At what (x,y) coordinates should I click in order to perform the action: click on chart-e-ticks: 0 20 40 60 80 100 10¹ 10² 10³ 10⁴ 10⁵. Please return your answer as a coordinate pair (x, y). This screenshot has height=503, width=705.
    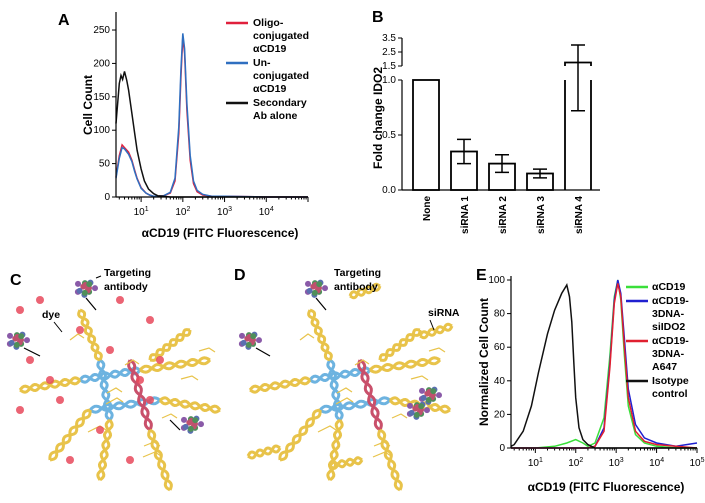
    Looking at the image, I should click on (596, 372).